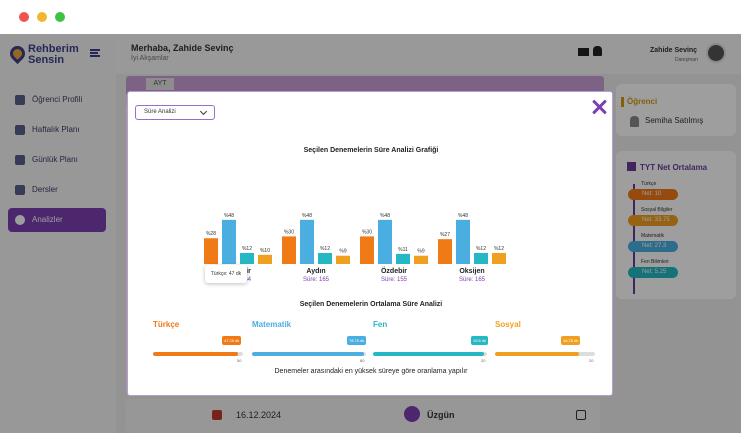 This screenshot has height=433, width=741. What do you see at coordinates (20, 100) in the screenshot?
I see `user-icon` at bounding box center [20, 100].